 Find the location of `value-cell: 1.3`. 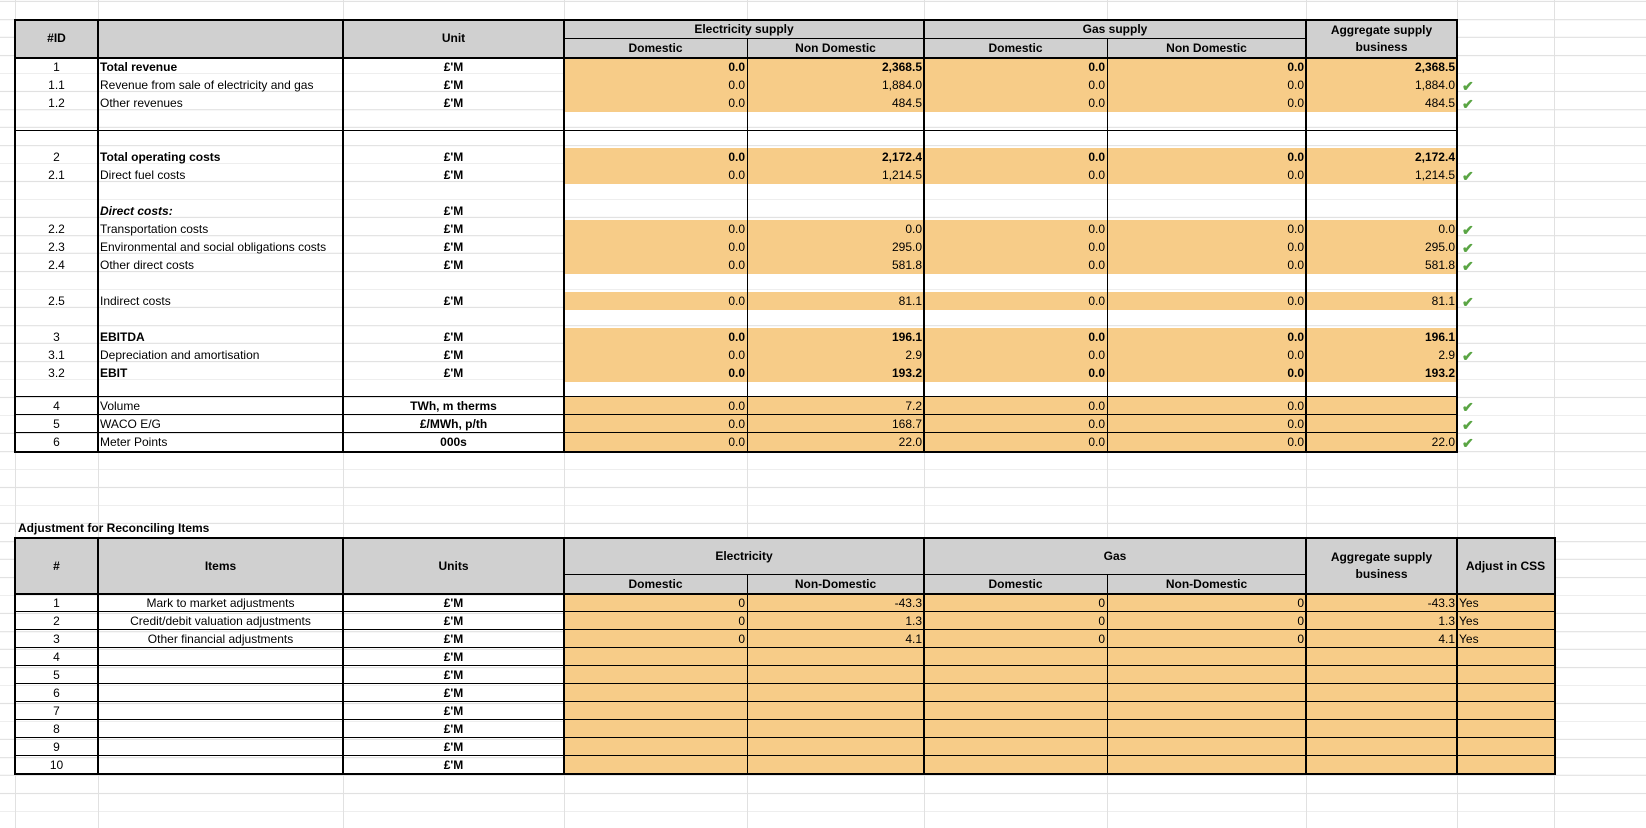

value-cell: 1.3 is located at coordinates (1381, 621).